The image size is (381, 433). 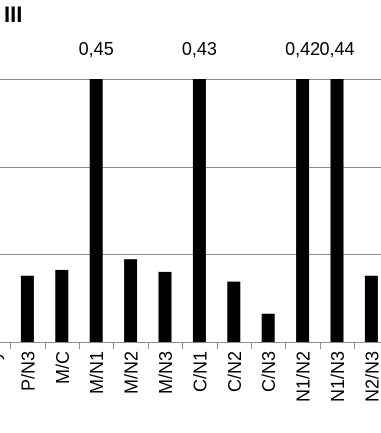 What do you see at coordinates (303, 210) in the screenshot?
I see `bar-n1-n2` at bounding box center [303, 210].